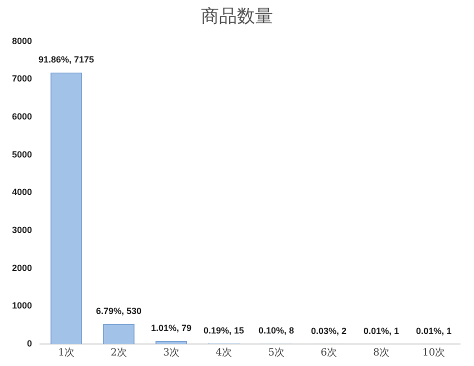 This screenshot has height=366, width=474. Describe the element at coordinates (66, 59) in the screenshot. I see `data-label: 91.86%, 7175` at that location.